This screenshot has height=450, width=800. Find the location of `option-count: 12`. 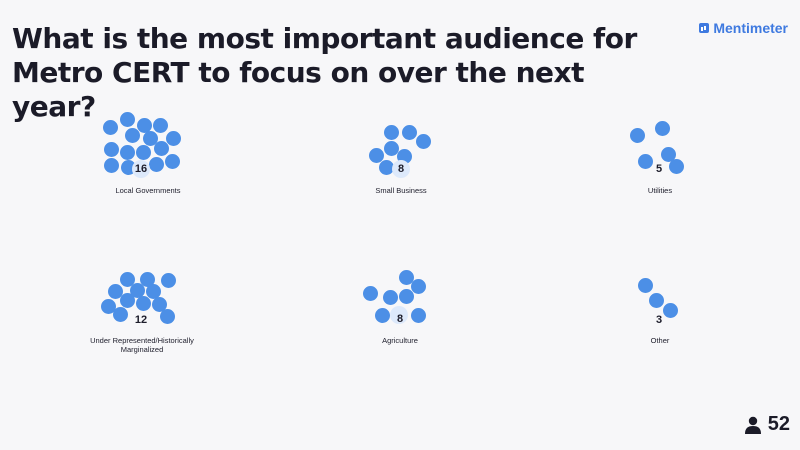

option-count: 12 is located at coordinates (141, 320).